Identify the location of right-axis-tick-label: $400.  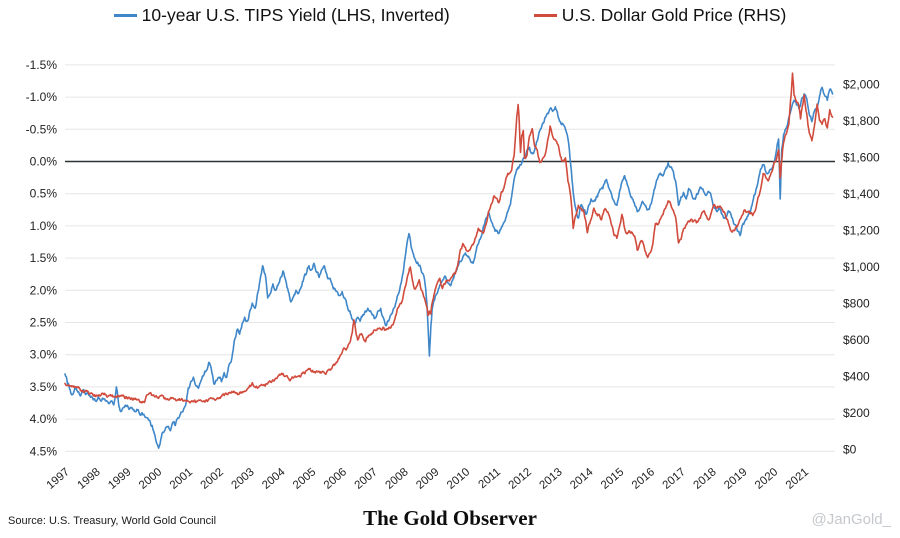
(856, 377).